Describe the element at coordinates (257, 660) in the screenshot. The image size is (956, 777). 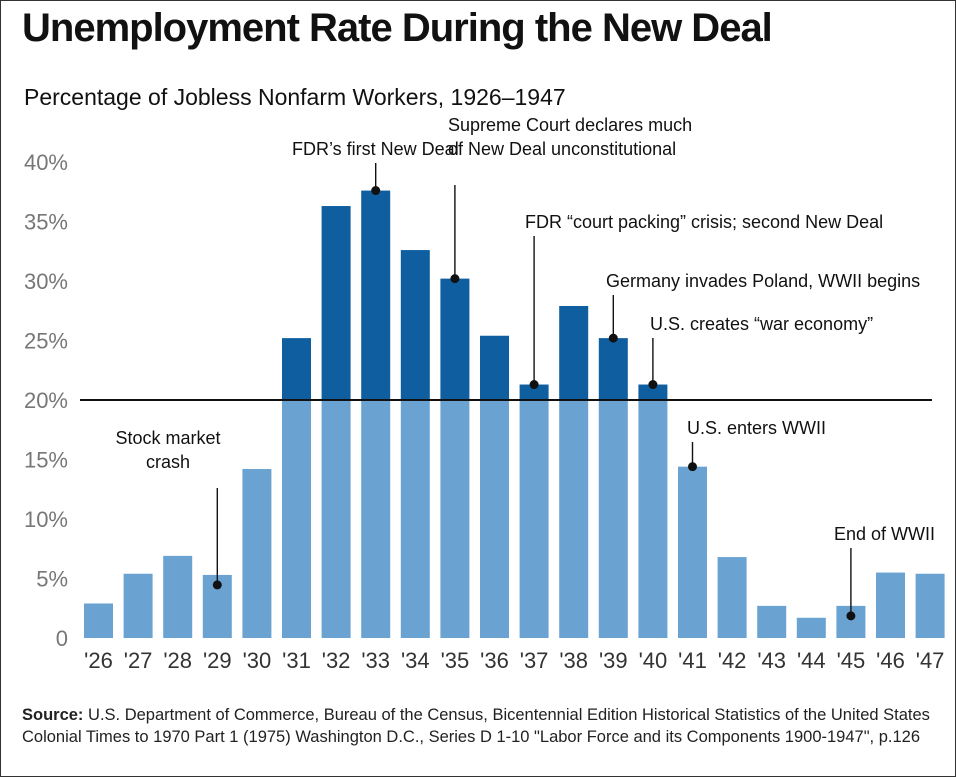
I see `x-tick-label: '30` at that location.